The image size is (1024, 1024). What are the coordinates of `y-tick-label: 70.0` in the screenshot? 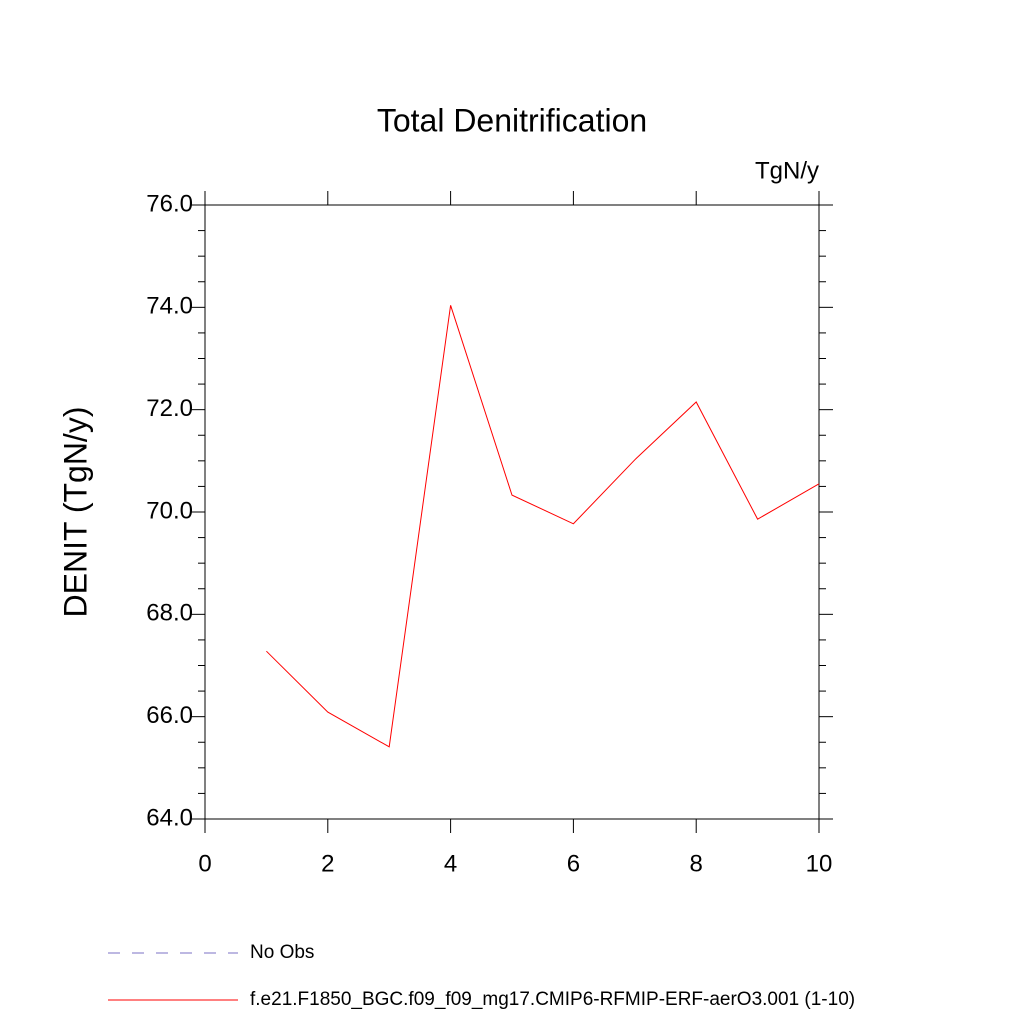 It's located at (169, 510).